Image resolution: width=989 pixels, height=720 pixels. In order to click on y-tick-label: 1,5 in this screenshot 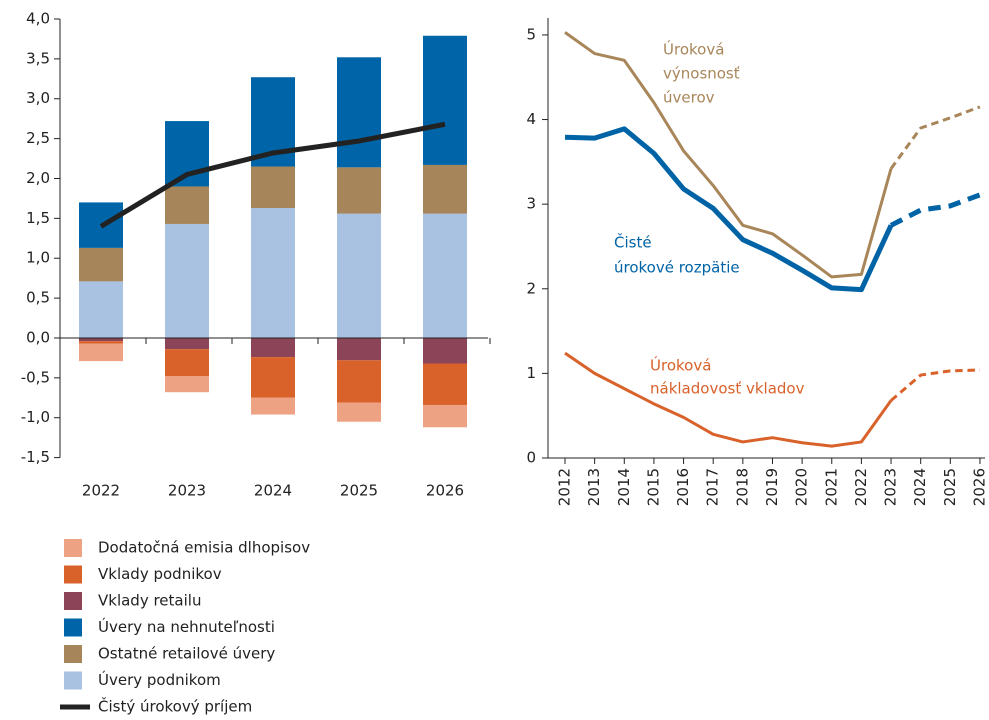, I will do `click(38, 218)`.